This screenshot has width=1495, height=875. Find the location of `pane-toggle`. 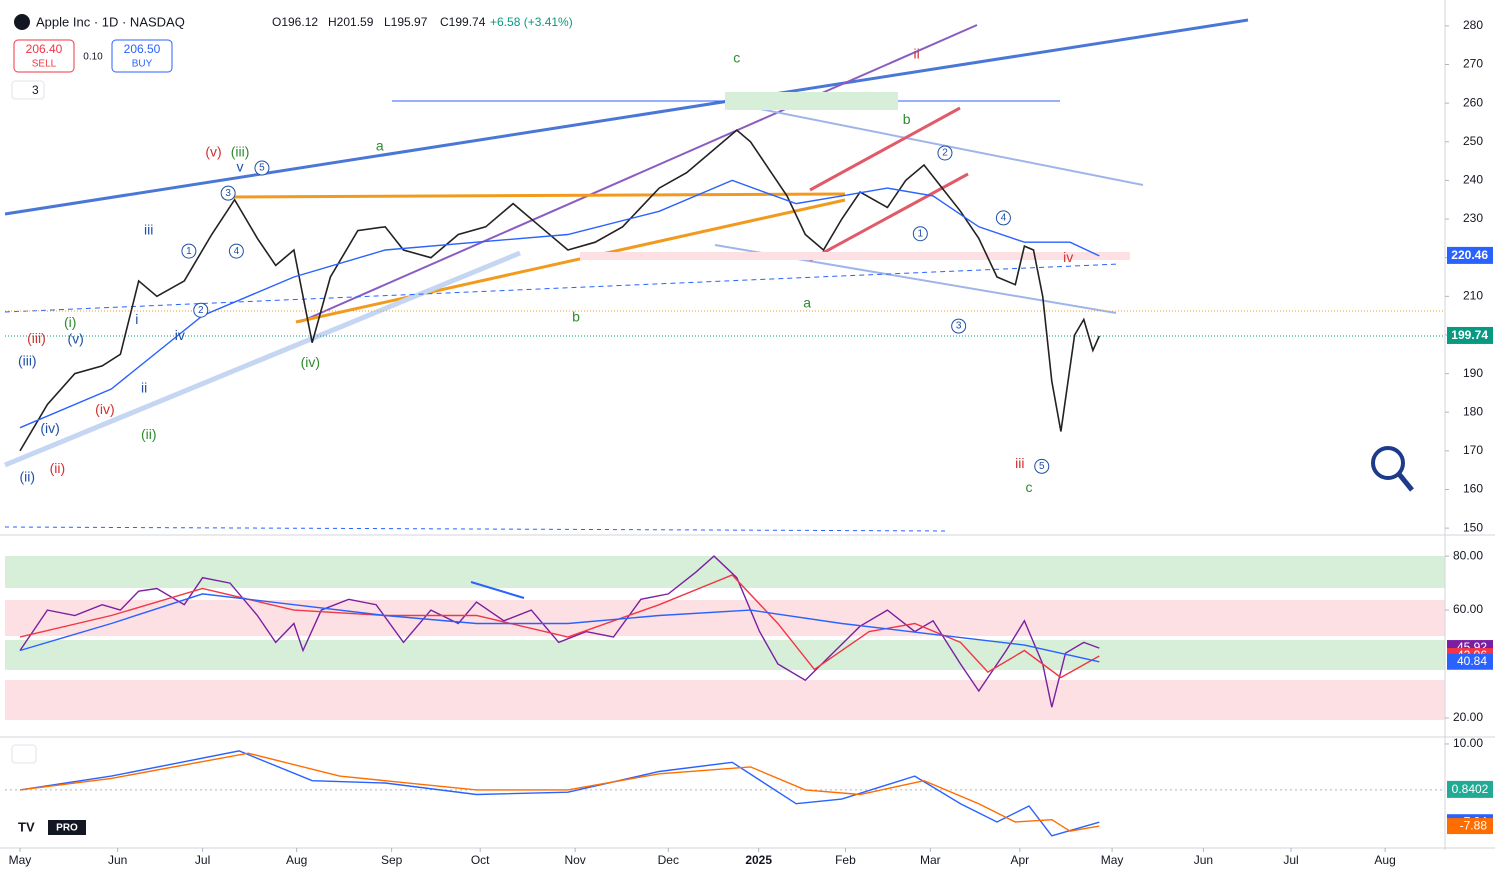

pane-toggle is located at coordinates (24, 754).